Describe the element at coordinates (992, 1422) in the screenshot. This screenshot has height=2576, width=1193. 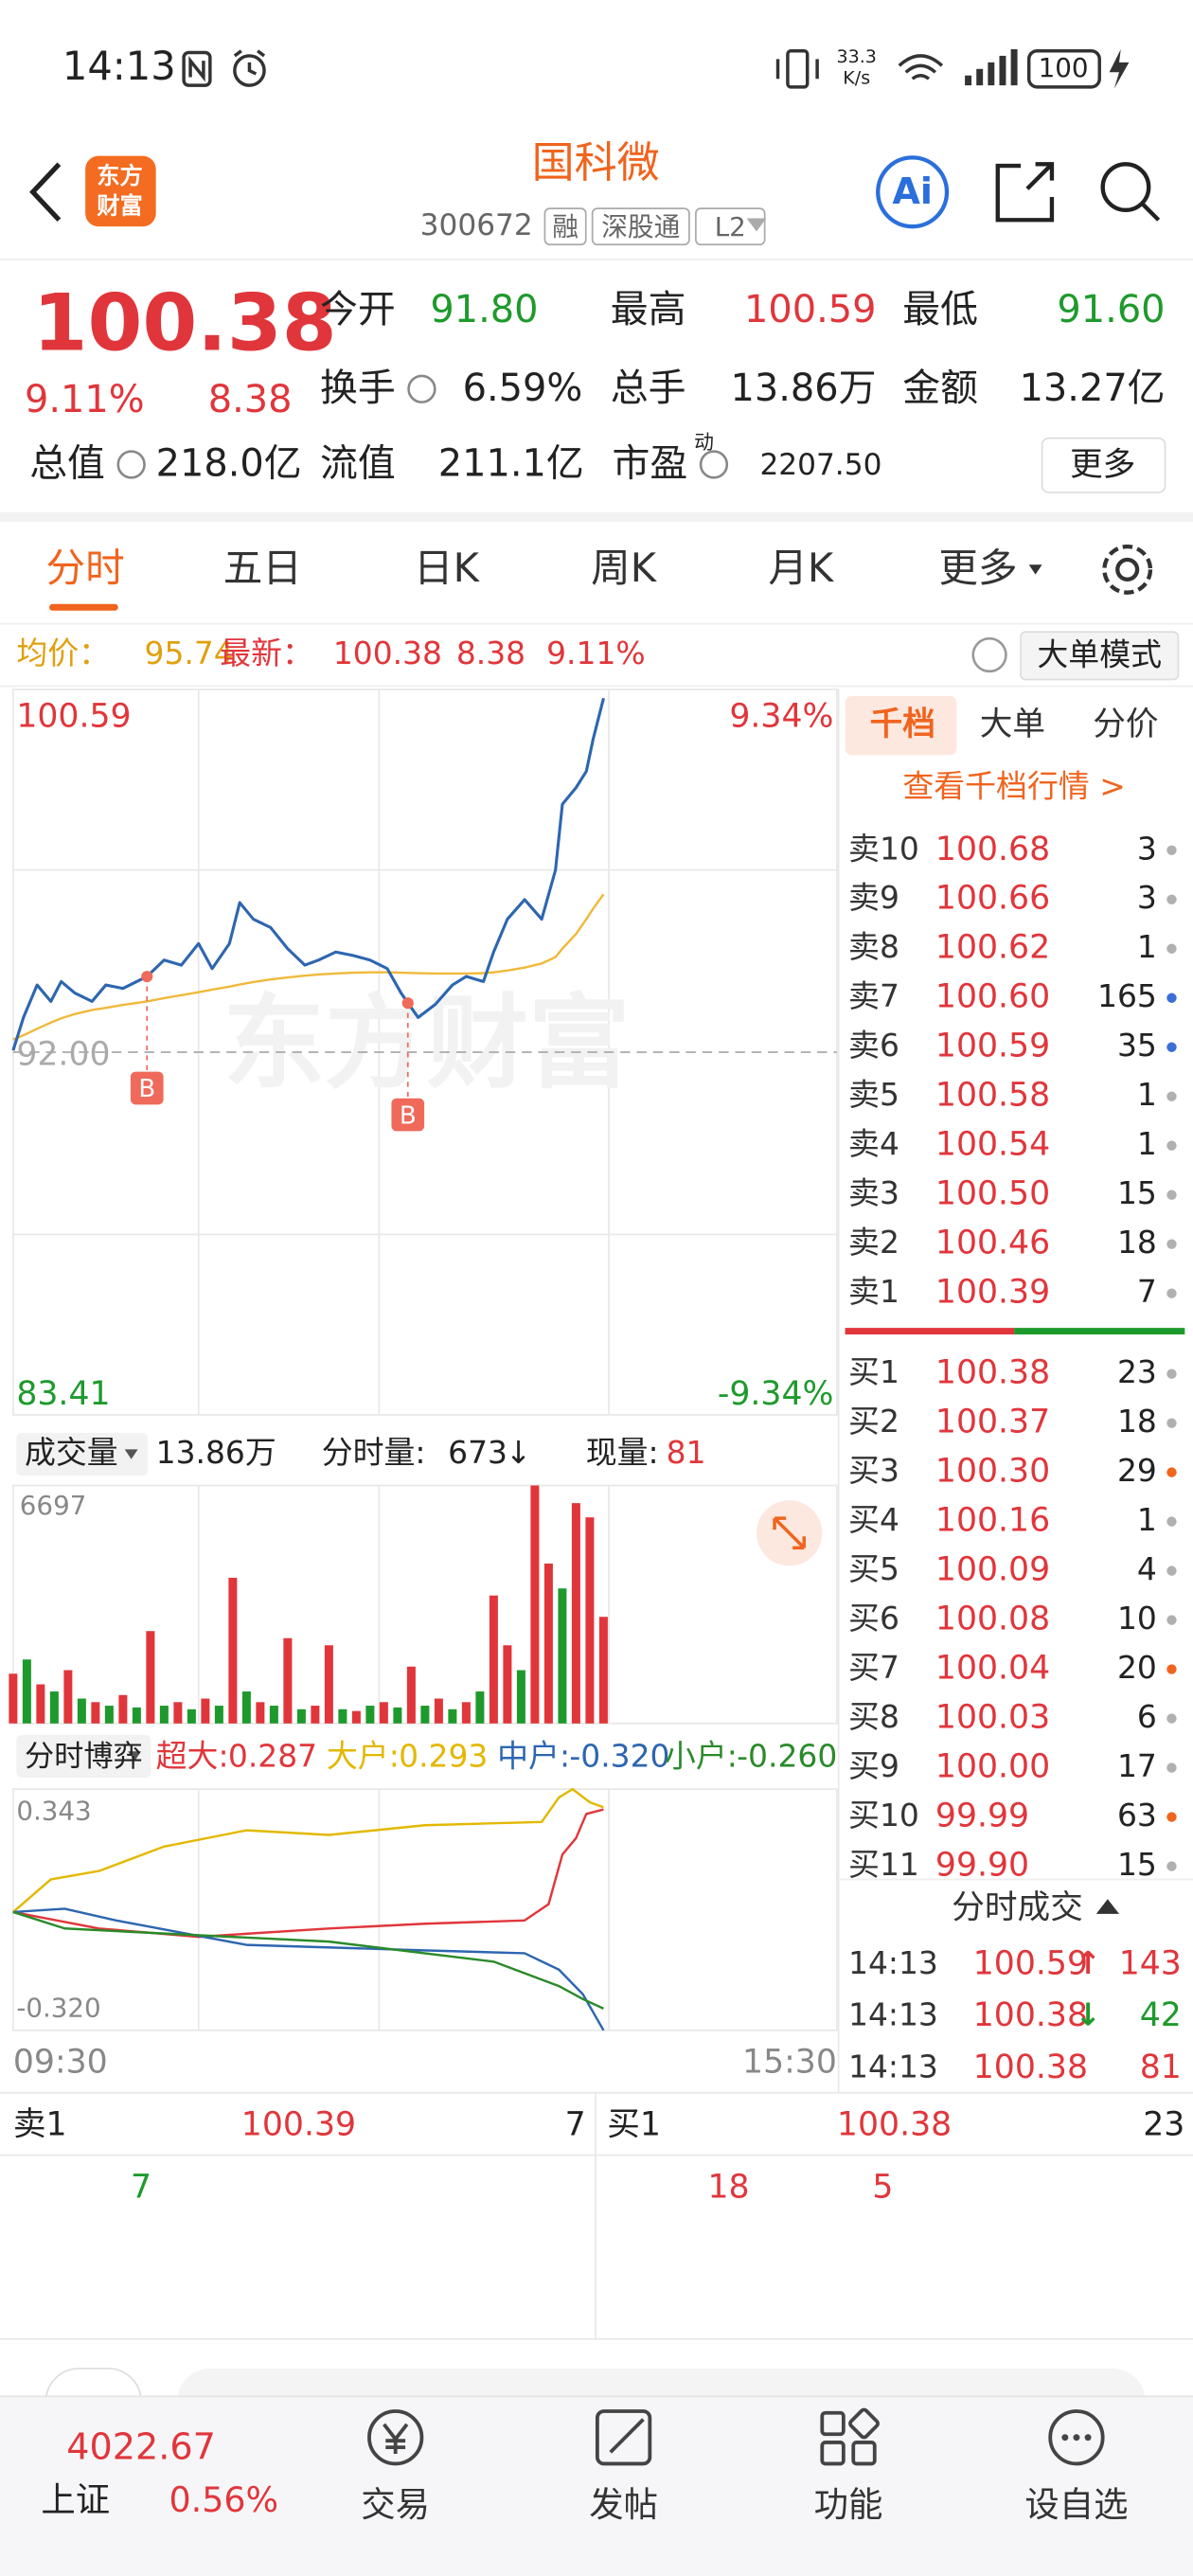
I see `book-price: 100.37` at that location.